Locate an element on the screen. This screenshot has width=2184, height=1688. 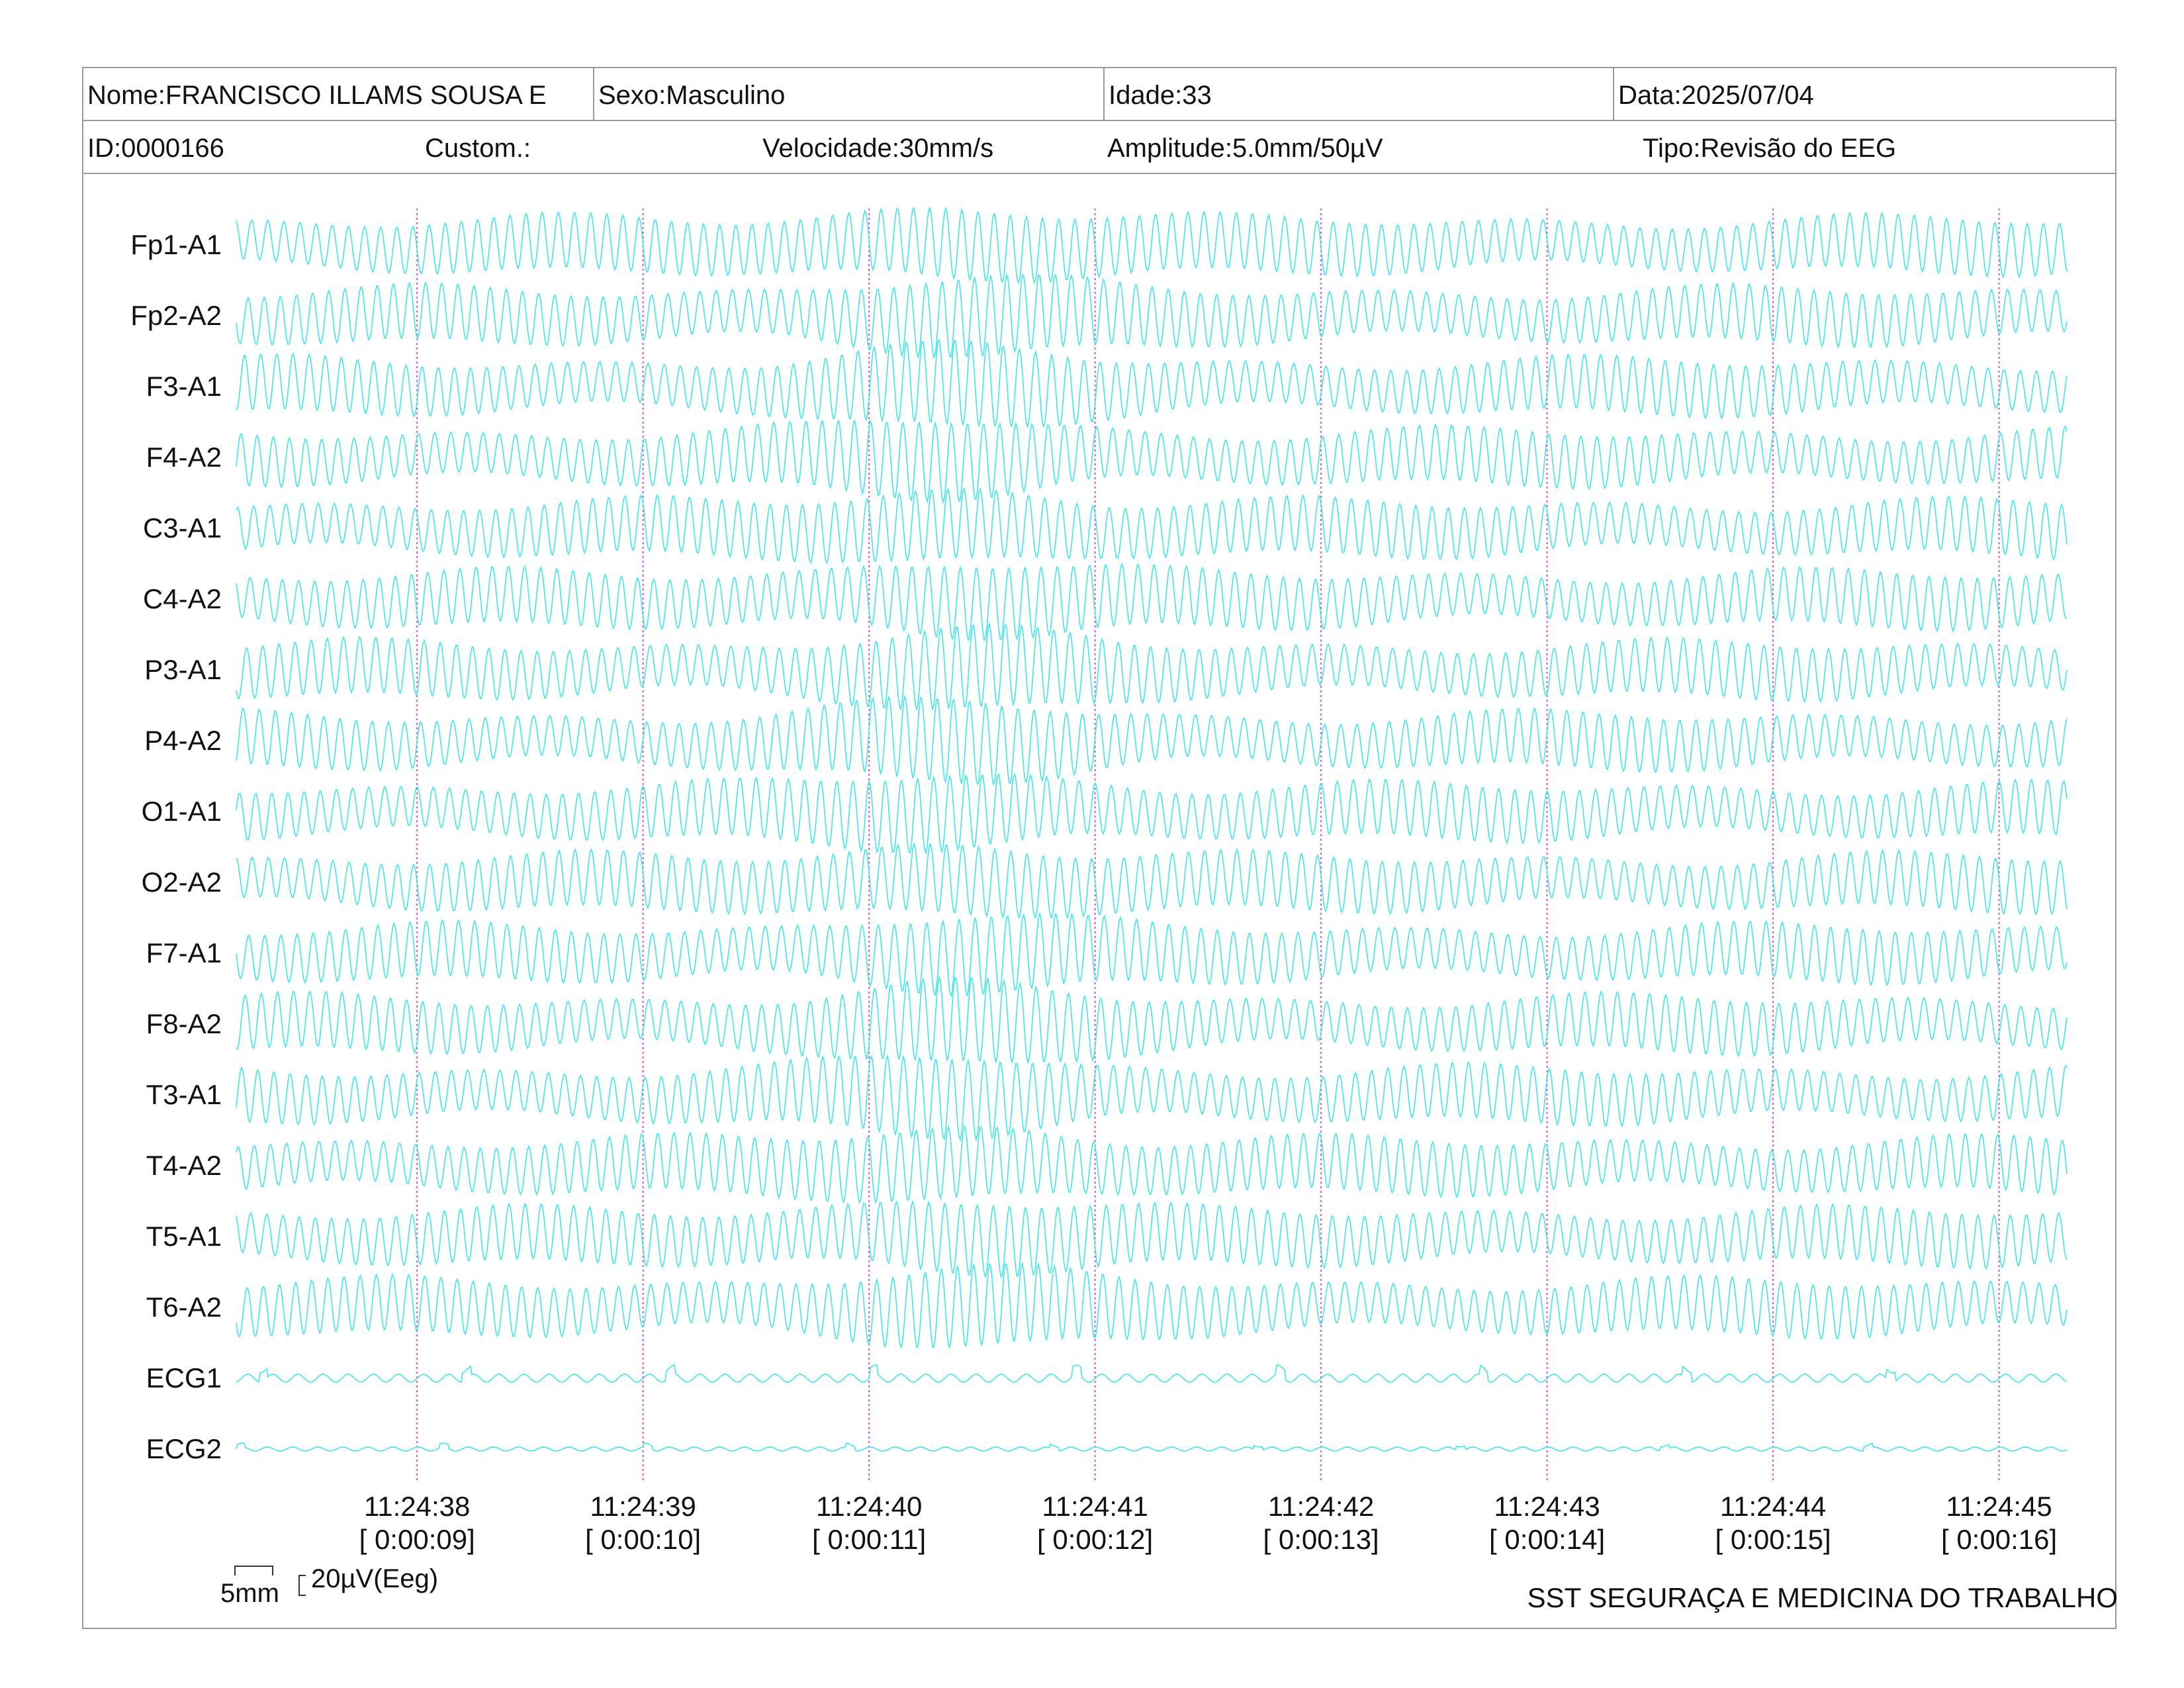
channel-label: F7-A1 is located at coordinates (184, 952).